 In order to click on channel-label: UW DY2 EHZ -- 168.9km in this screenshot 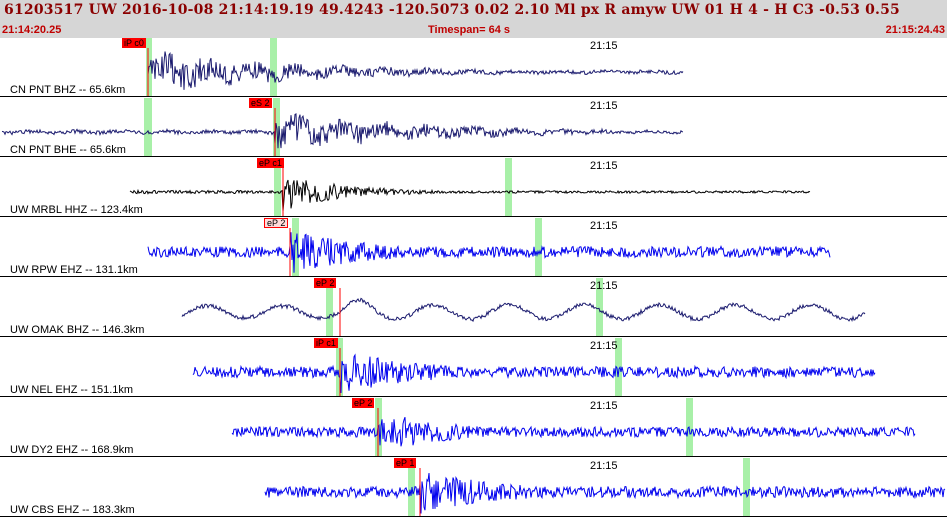, I will do `click(72, 450)`.